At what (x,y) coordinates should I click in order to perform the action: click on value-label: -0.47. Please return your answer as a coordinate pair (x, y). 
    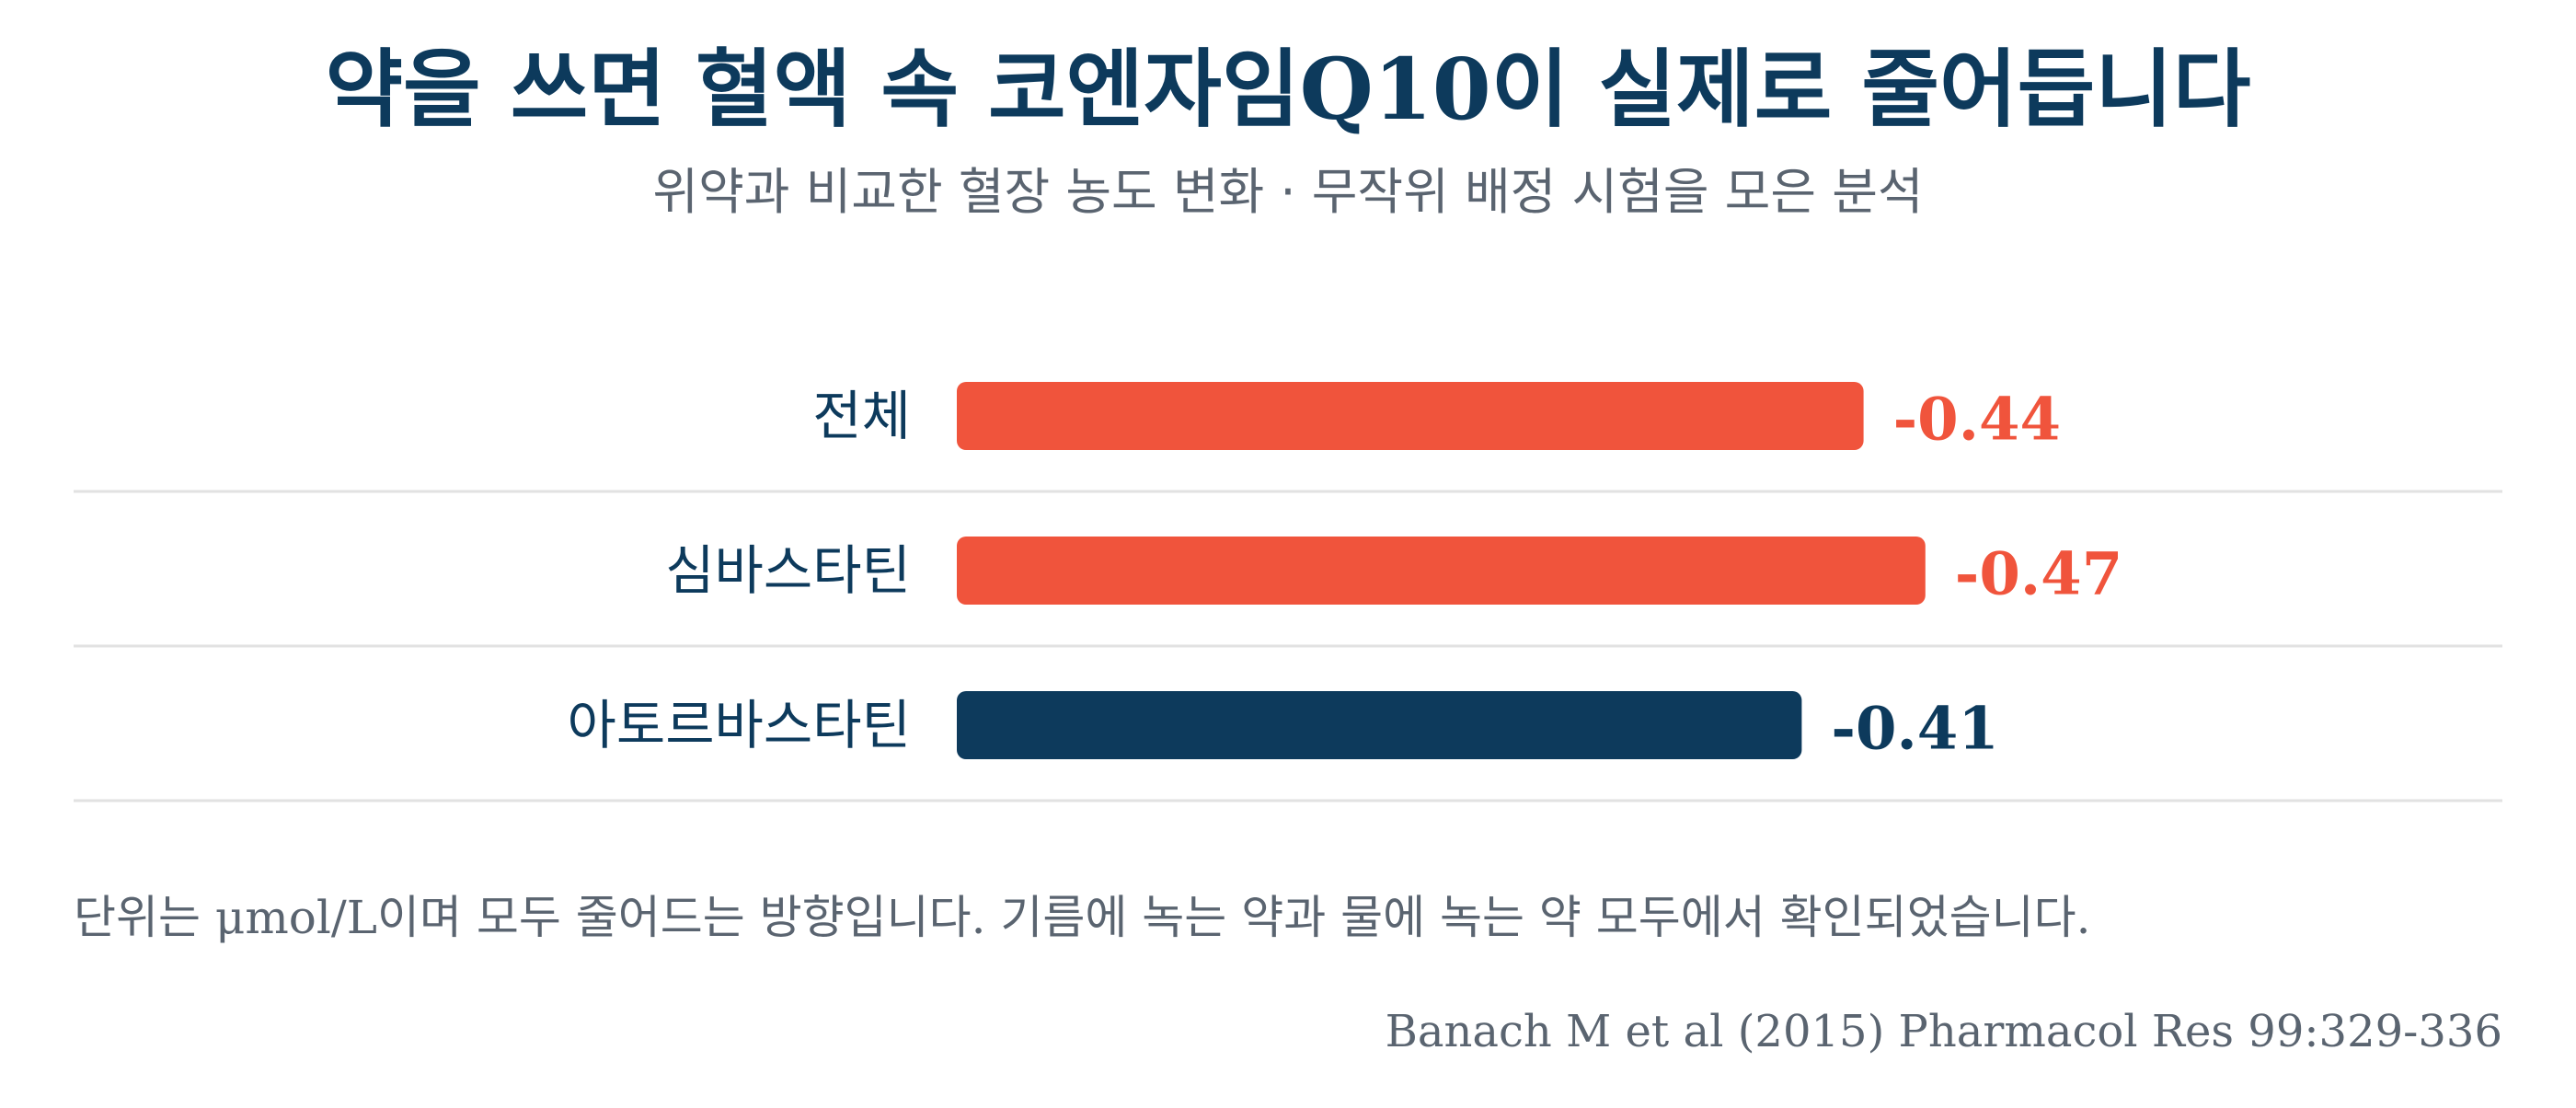
    Looking at the image, I should click on (2039, 574).